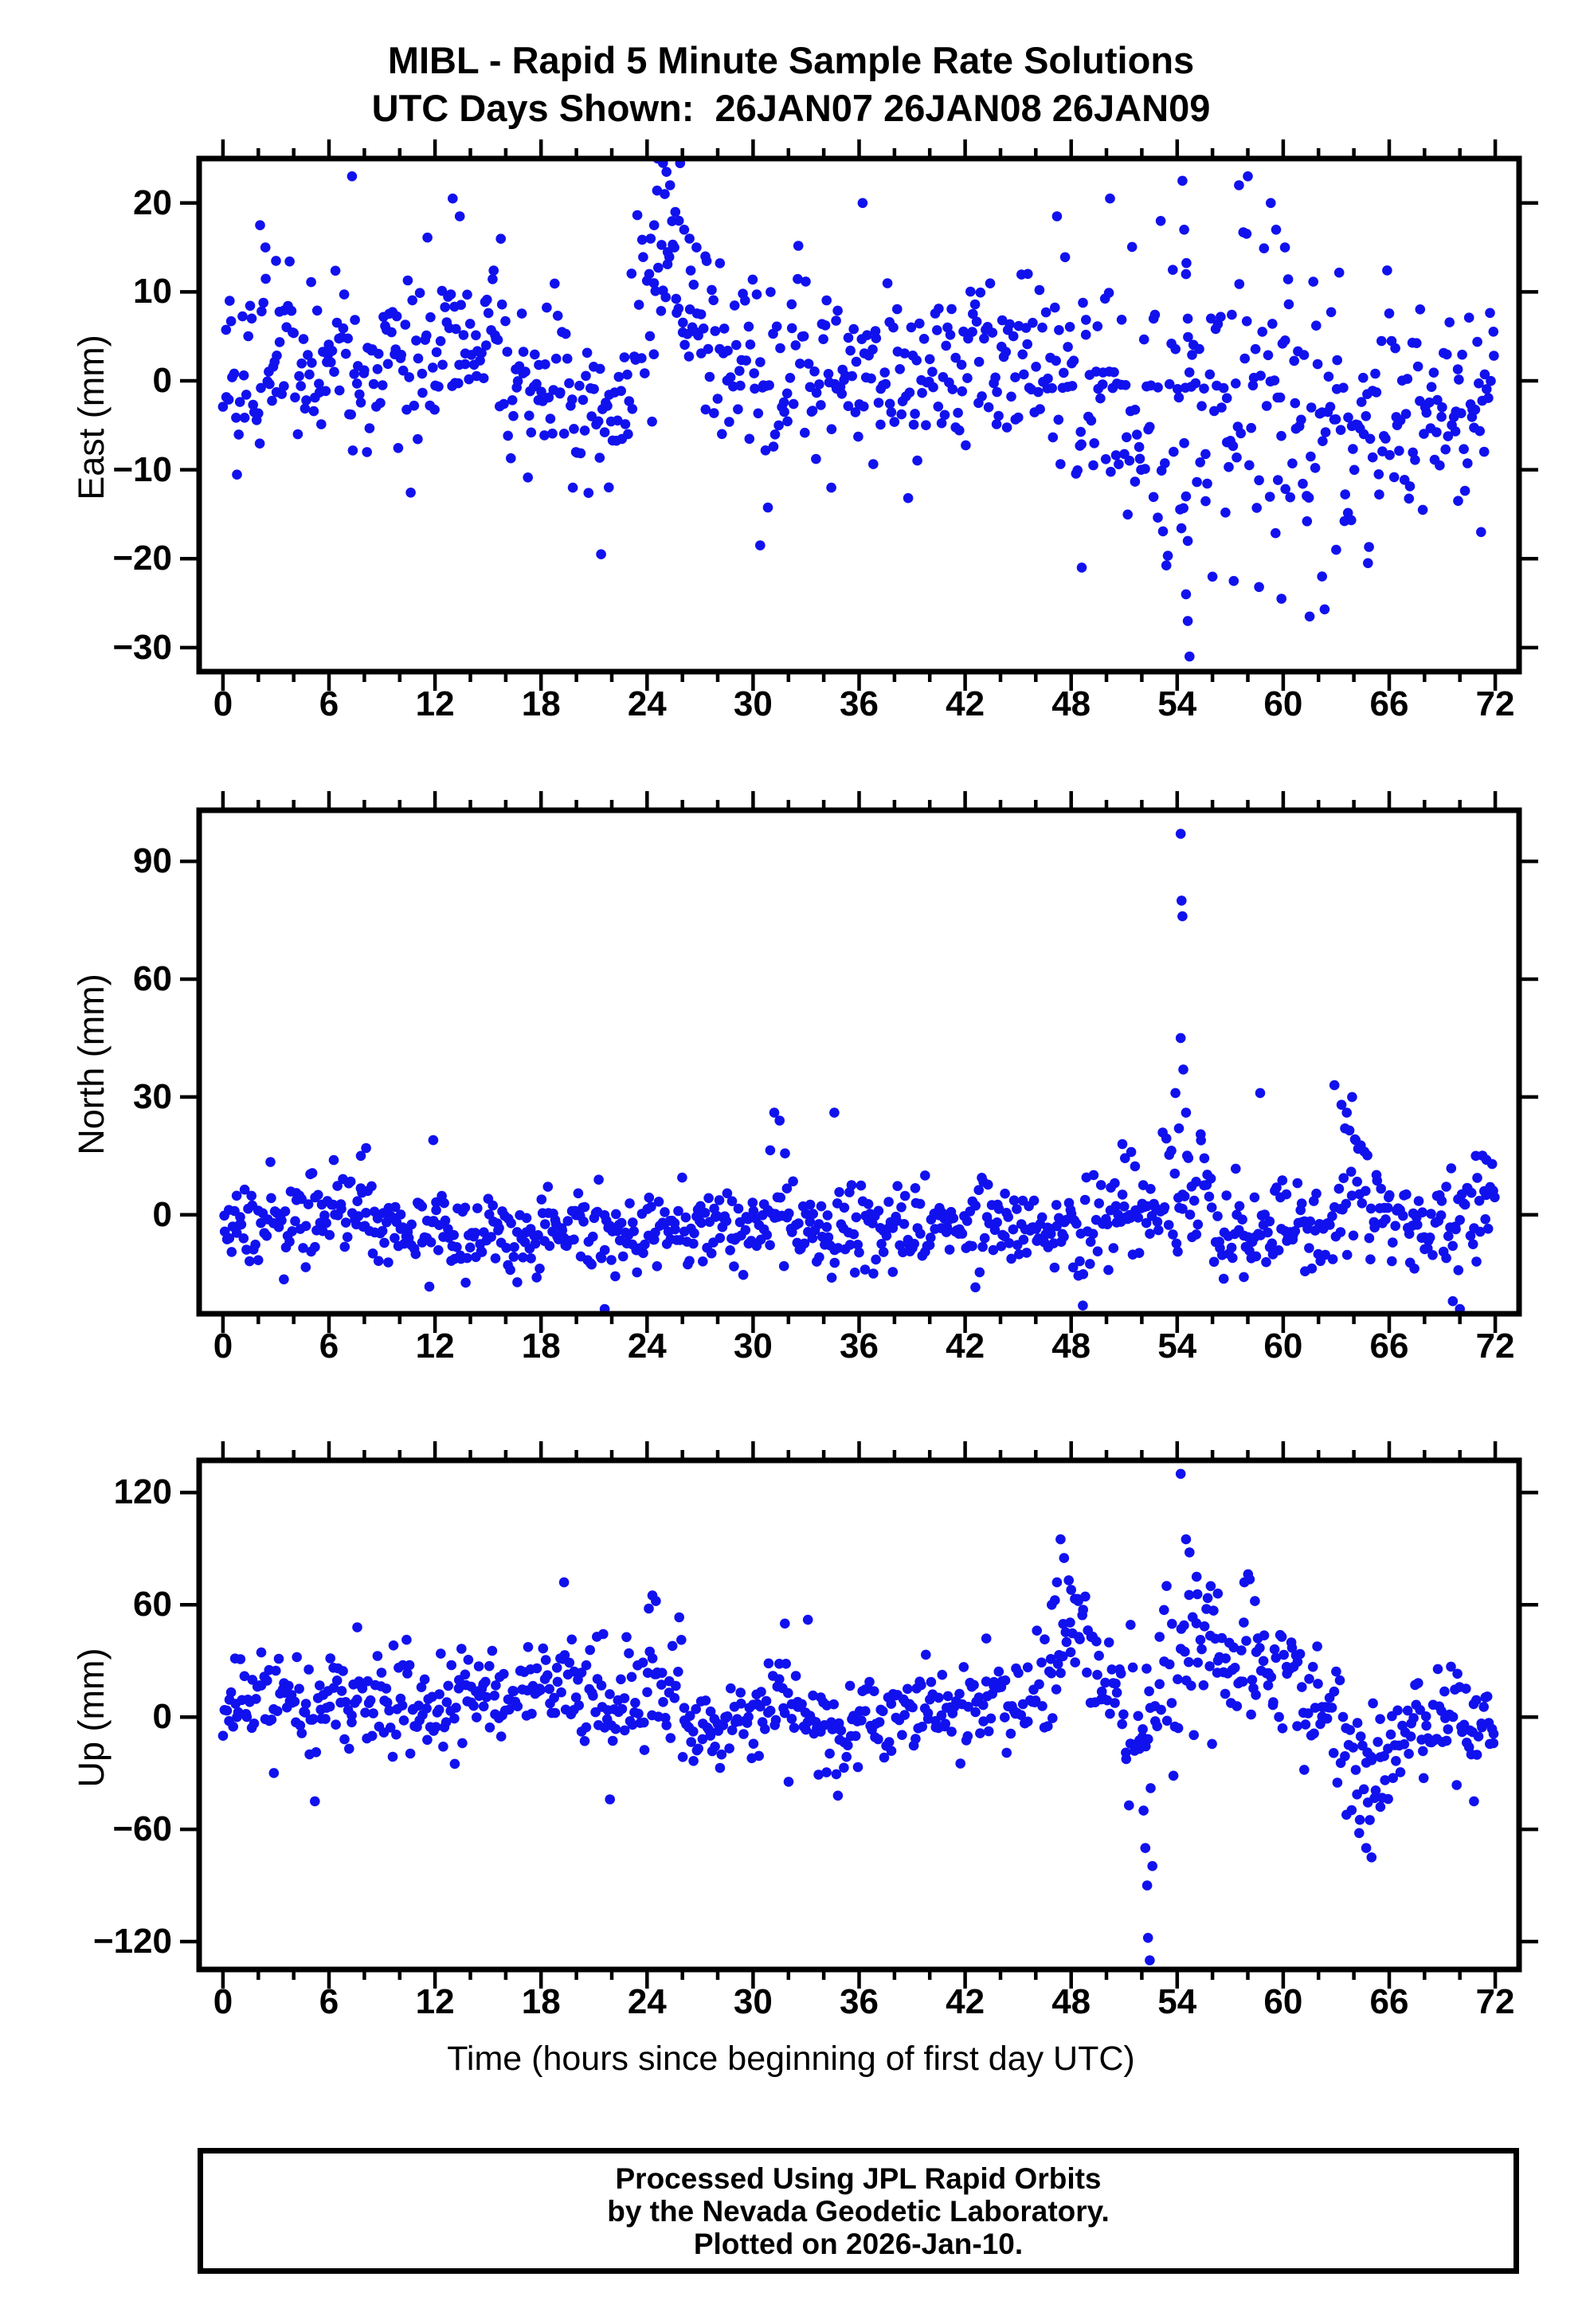 This screenshot has height=2324, width=1582. What do you see at coordinates (152, 202) in the screenshot?
I see `y-tick-label: 20` at bounding box center [152, 202].